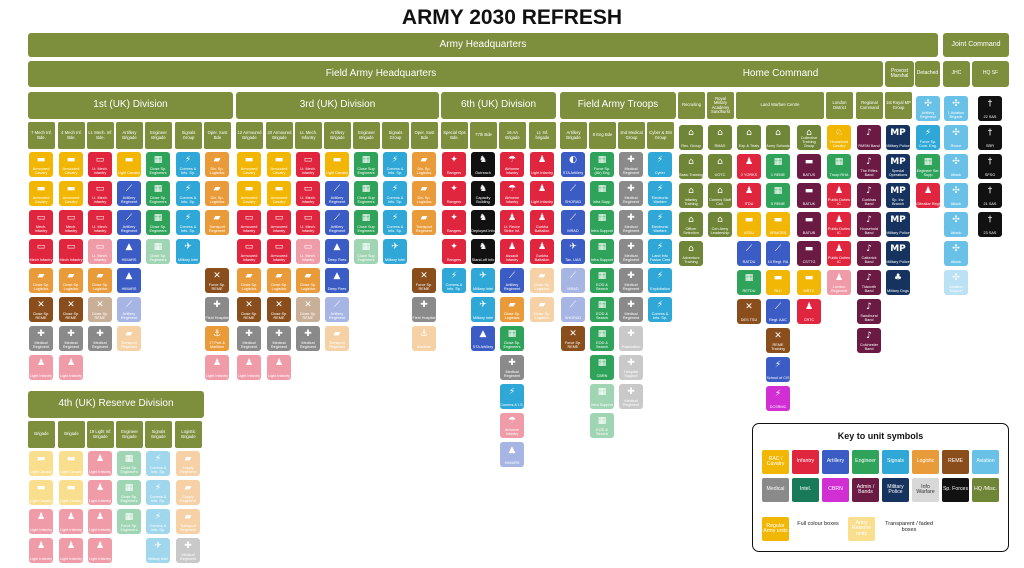 The image size is (1024, 568). I want to click on unit-label: Armoured Cavalry, so click(249, 200).